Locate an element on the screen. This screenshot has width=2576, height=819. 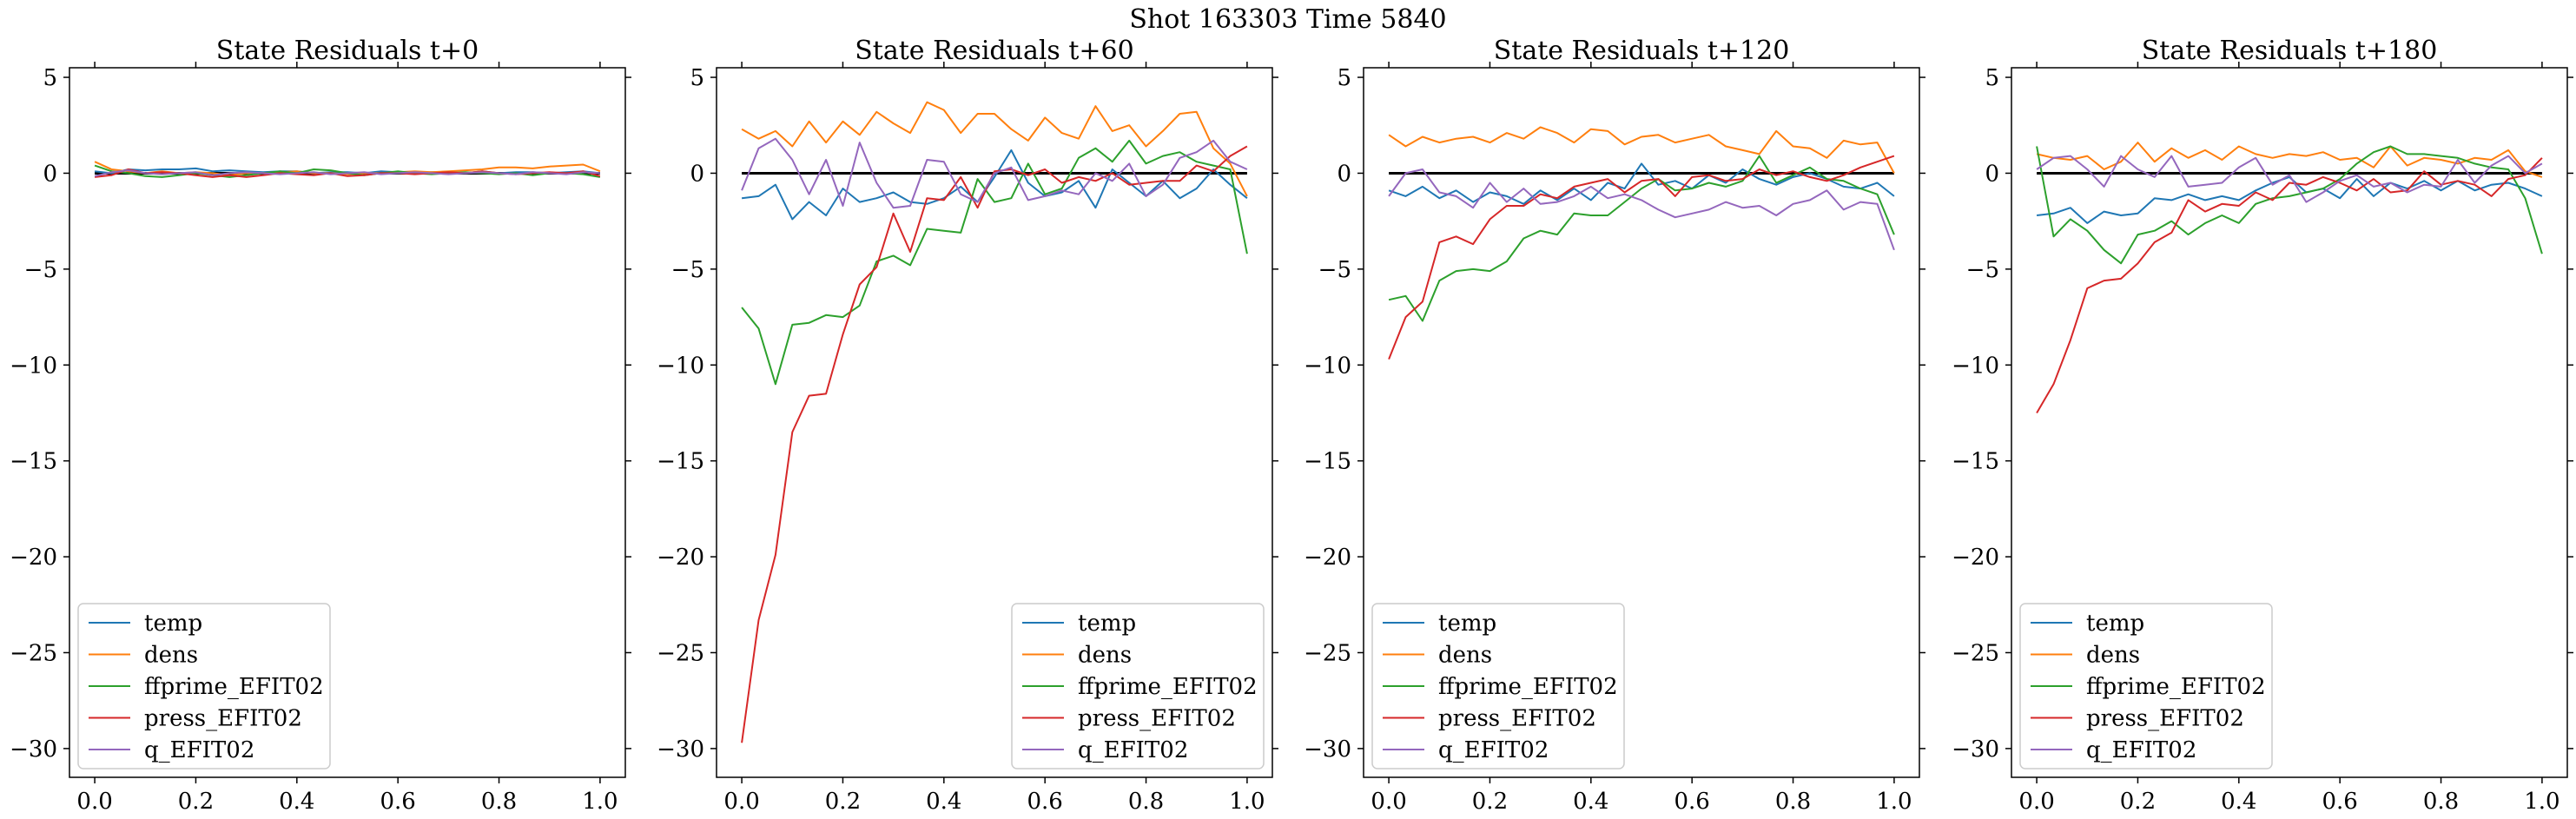
subplot-title: State Residuals t+180 is located at coordinates (2290, 51).